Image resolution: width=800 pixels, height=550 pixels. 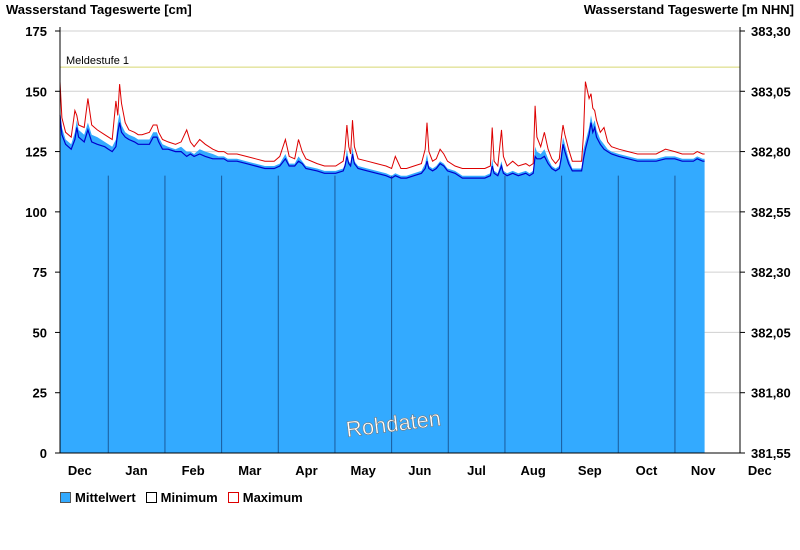 What do you see at coordinates (476, 470) in the screenshot?
I see `x-tick-label: Jul` at bounding box center [476, 470].